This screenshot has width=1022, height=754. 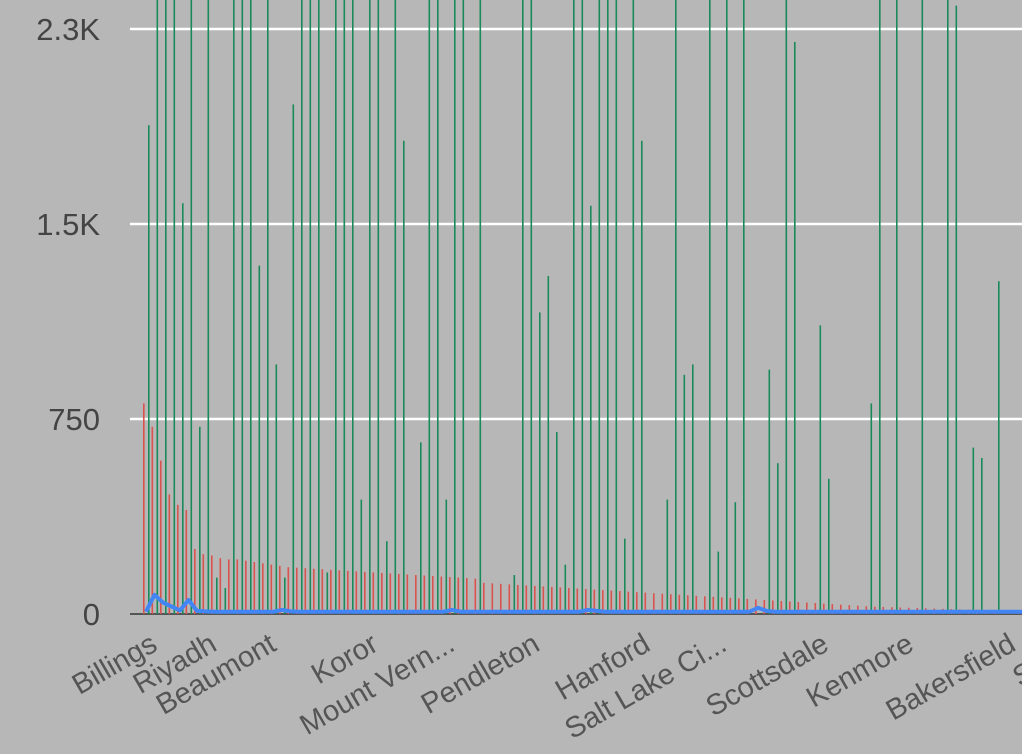 What do you see at coordinates (74, 419) in the screenshot?
I see `y-tick-label: 750` at bounding box center [74, 419].